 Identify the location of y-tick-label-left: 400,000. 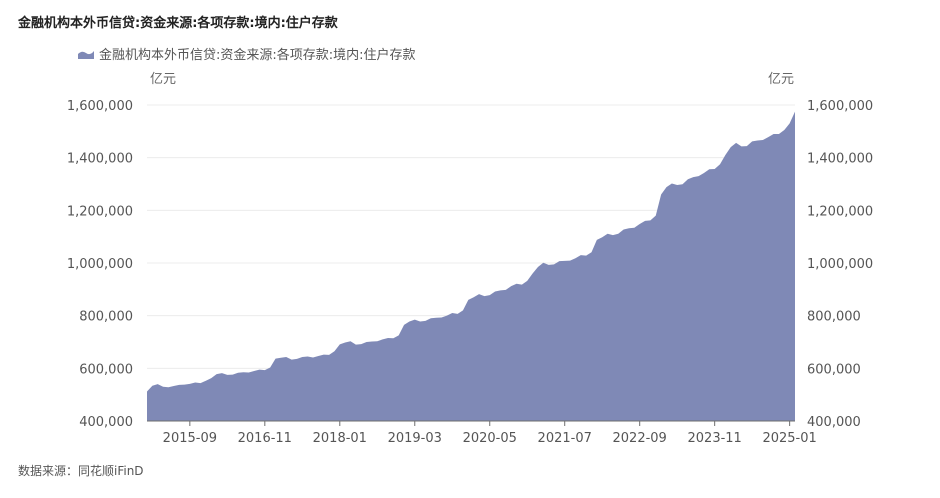
(106, 422).